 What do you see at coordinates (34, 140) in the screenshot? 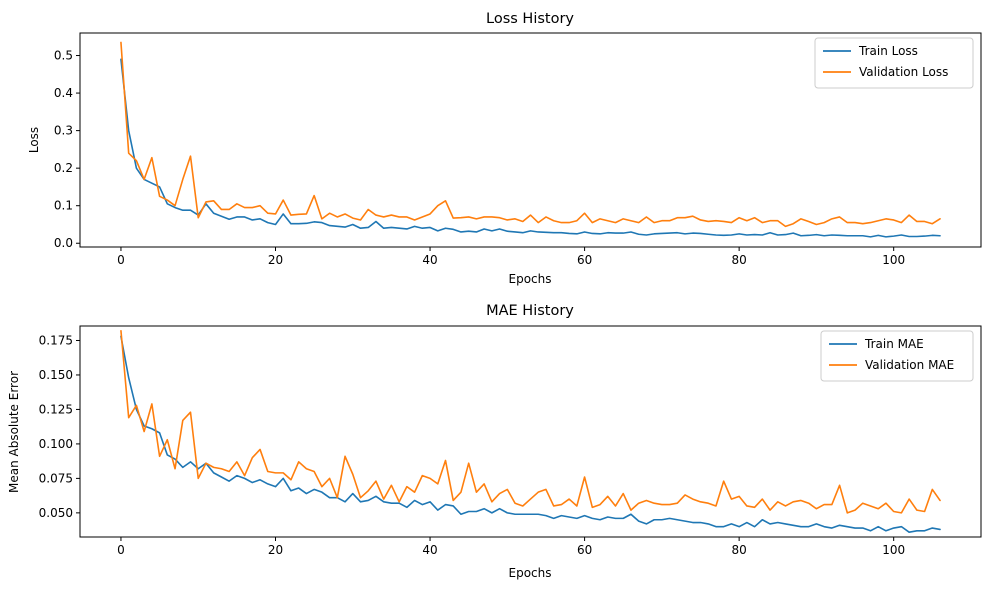
I see `y-axis-label: Loss` at bounding box center [34, 140].